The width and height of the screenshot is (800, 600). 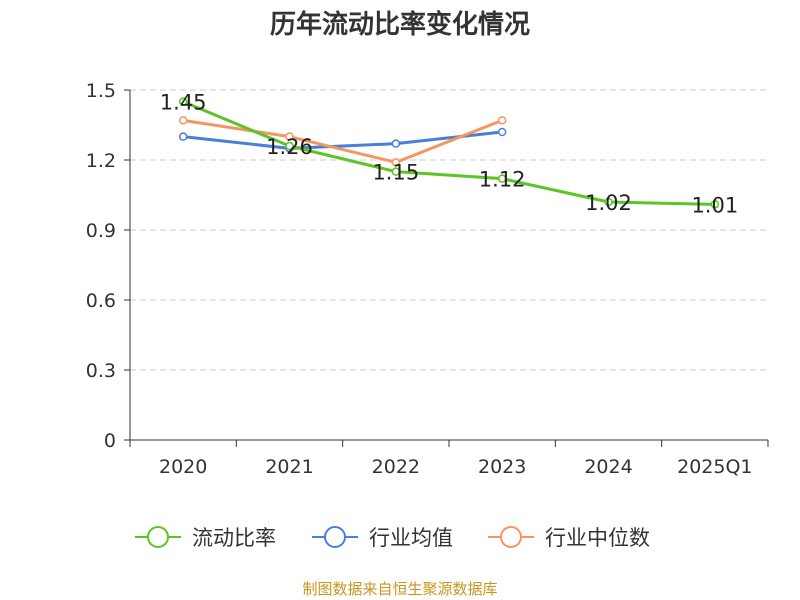 What do you see at coordinates (234, 538) in the screenshot?
I see `legend-label-0: 流动比率` at bounding box center [234, 538].